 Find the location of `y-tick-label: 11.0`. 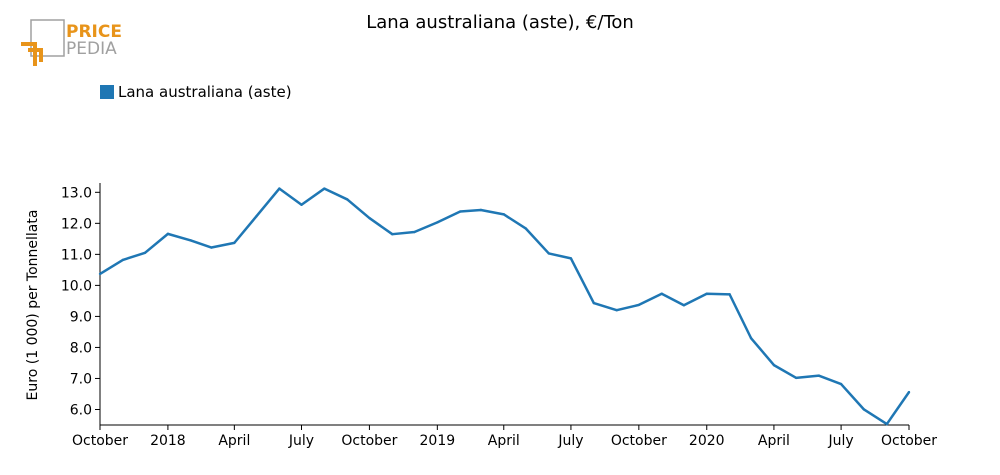

y-tick-label: 11.0 is located at coordinates (76, 255).